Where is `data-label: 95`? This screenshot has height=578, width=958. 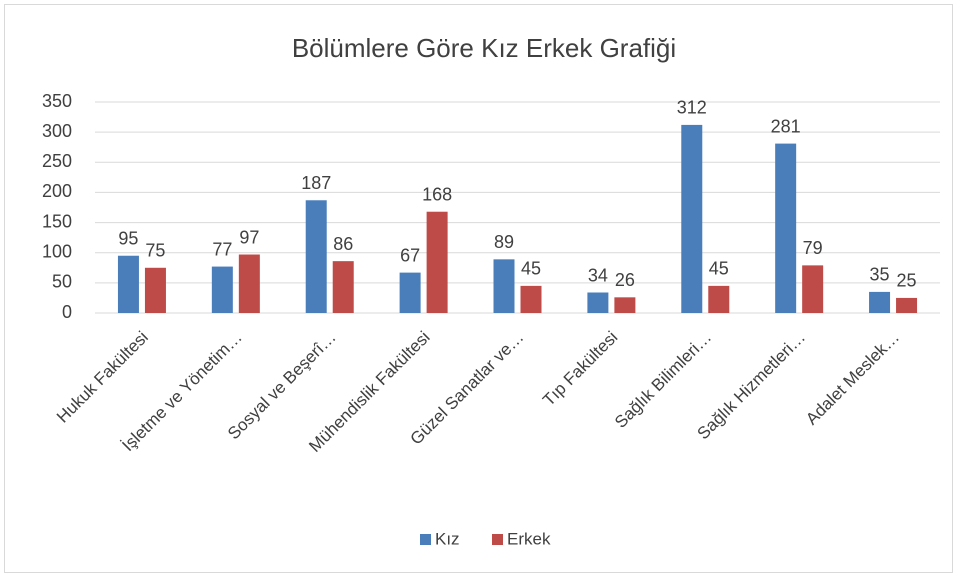
data-label: 95 is located at coordinates (128, 238).